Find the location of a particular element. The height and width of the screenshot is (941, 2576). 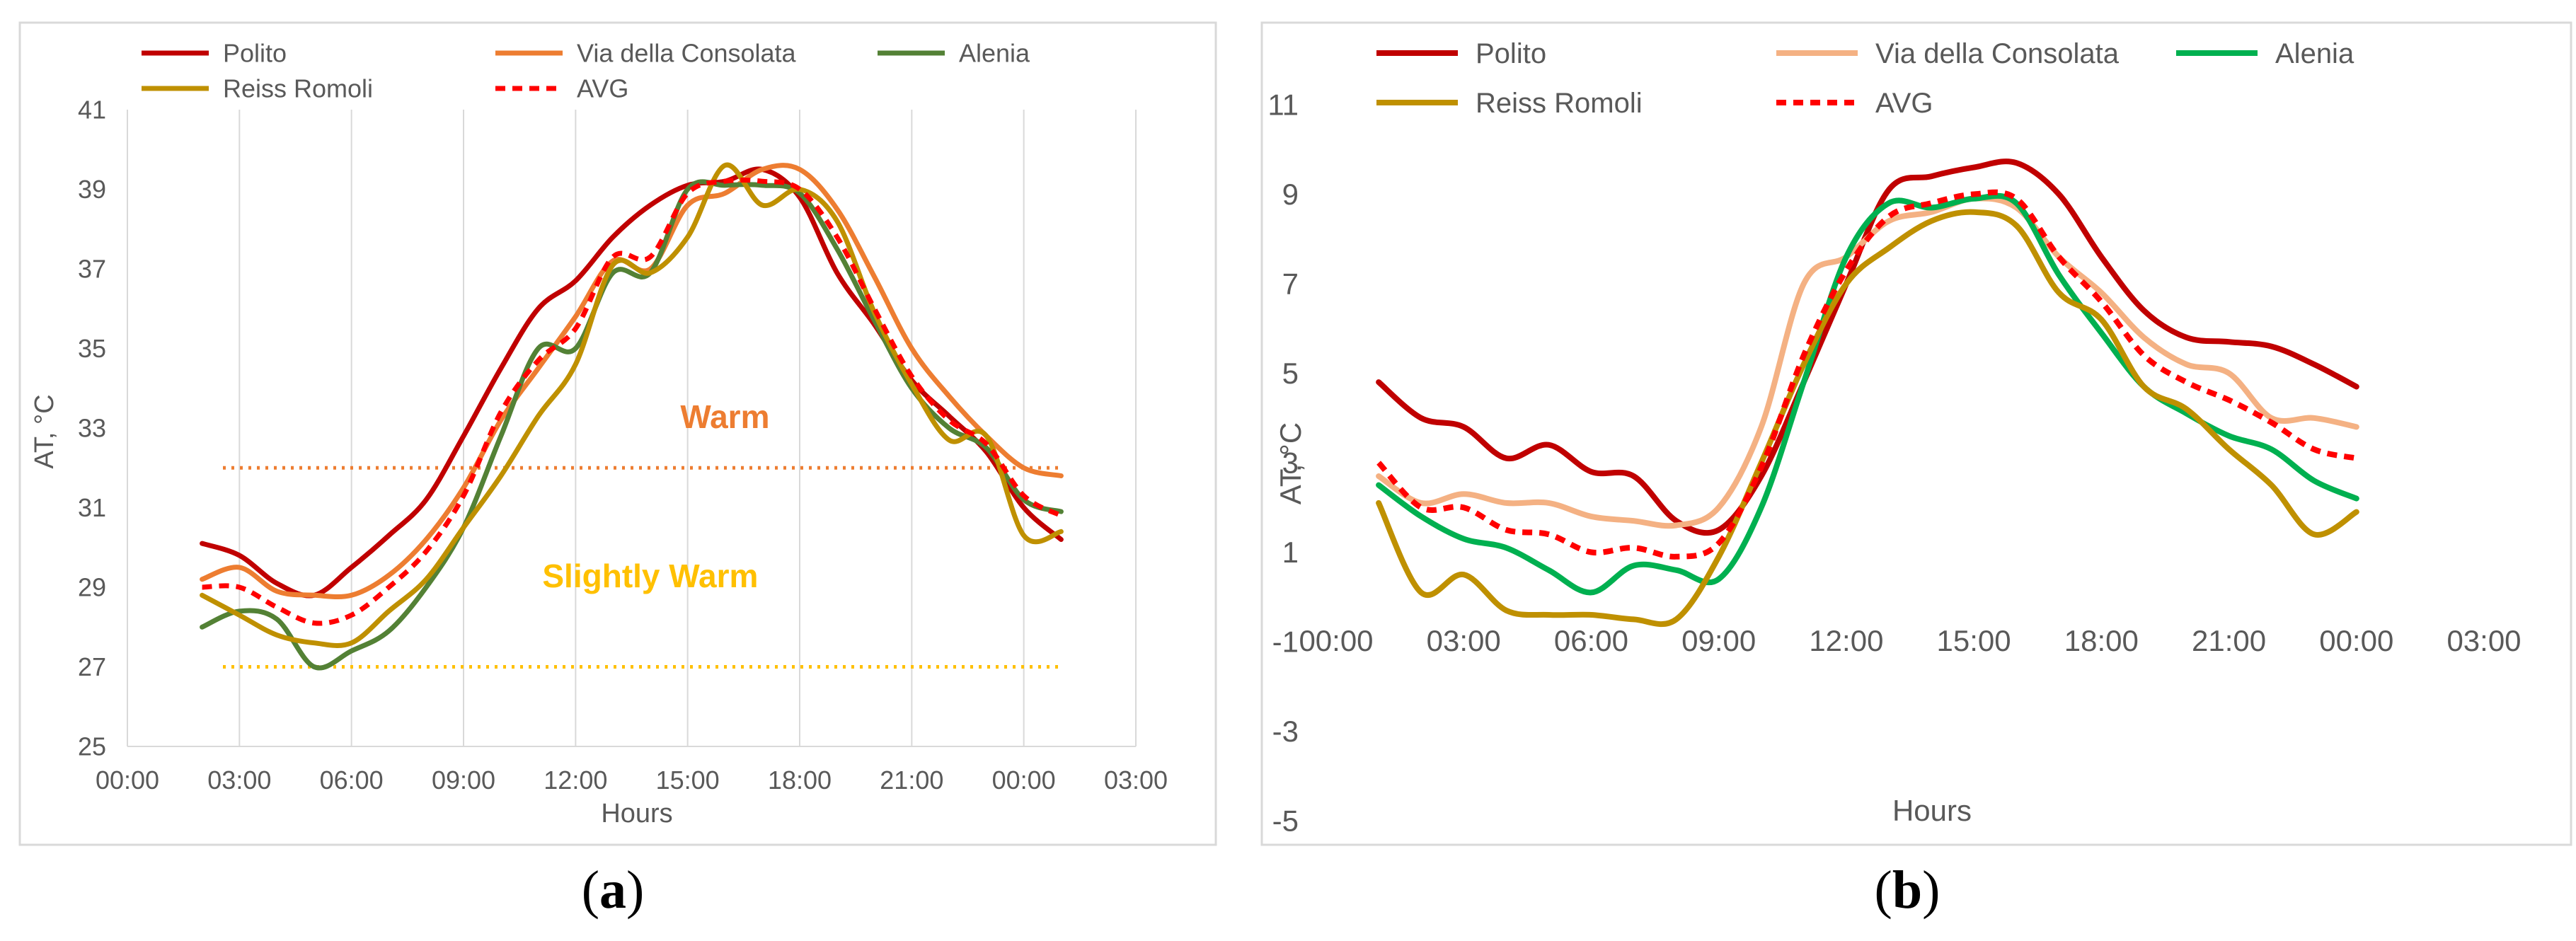

caption-b: (b) is located at coordinates (1908, 890).